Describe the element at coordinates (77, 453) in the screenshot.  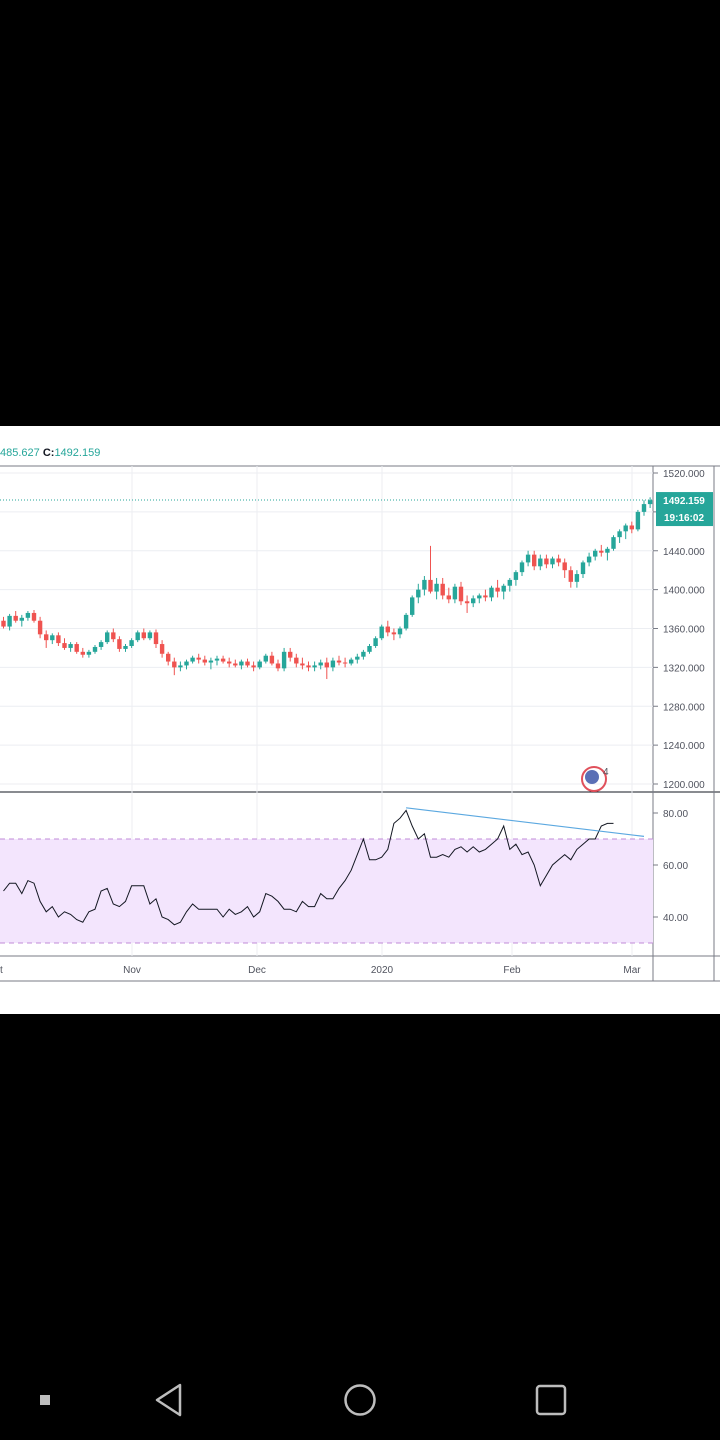
I see `close-value: 1492.159` at that location.